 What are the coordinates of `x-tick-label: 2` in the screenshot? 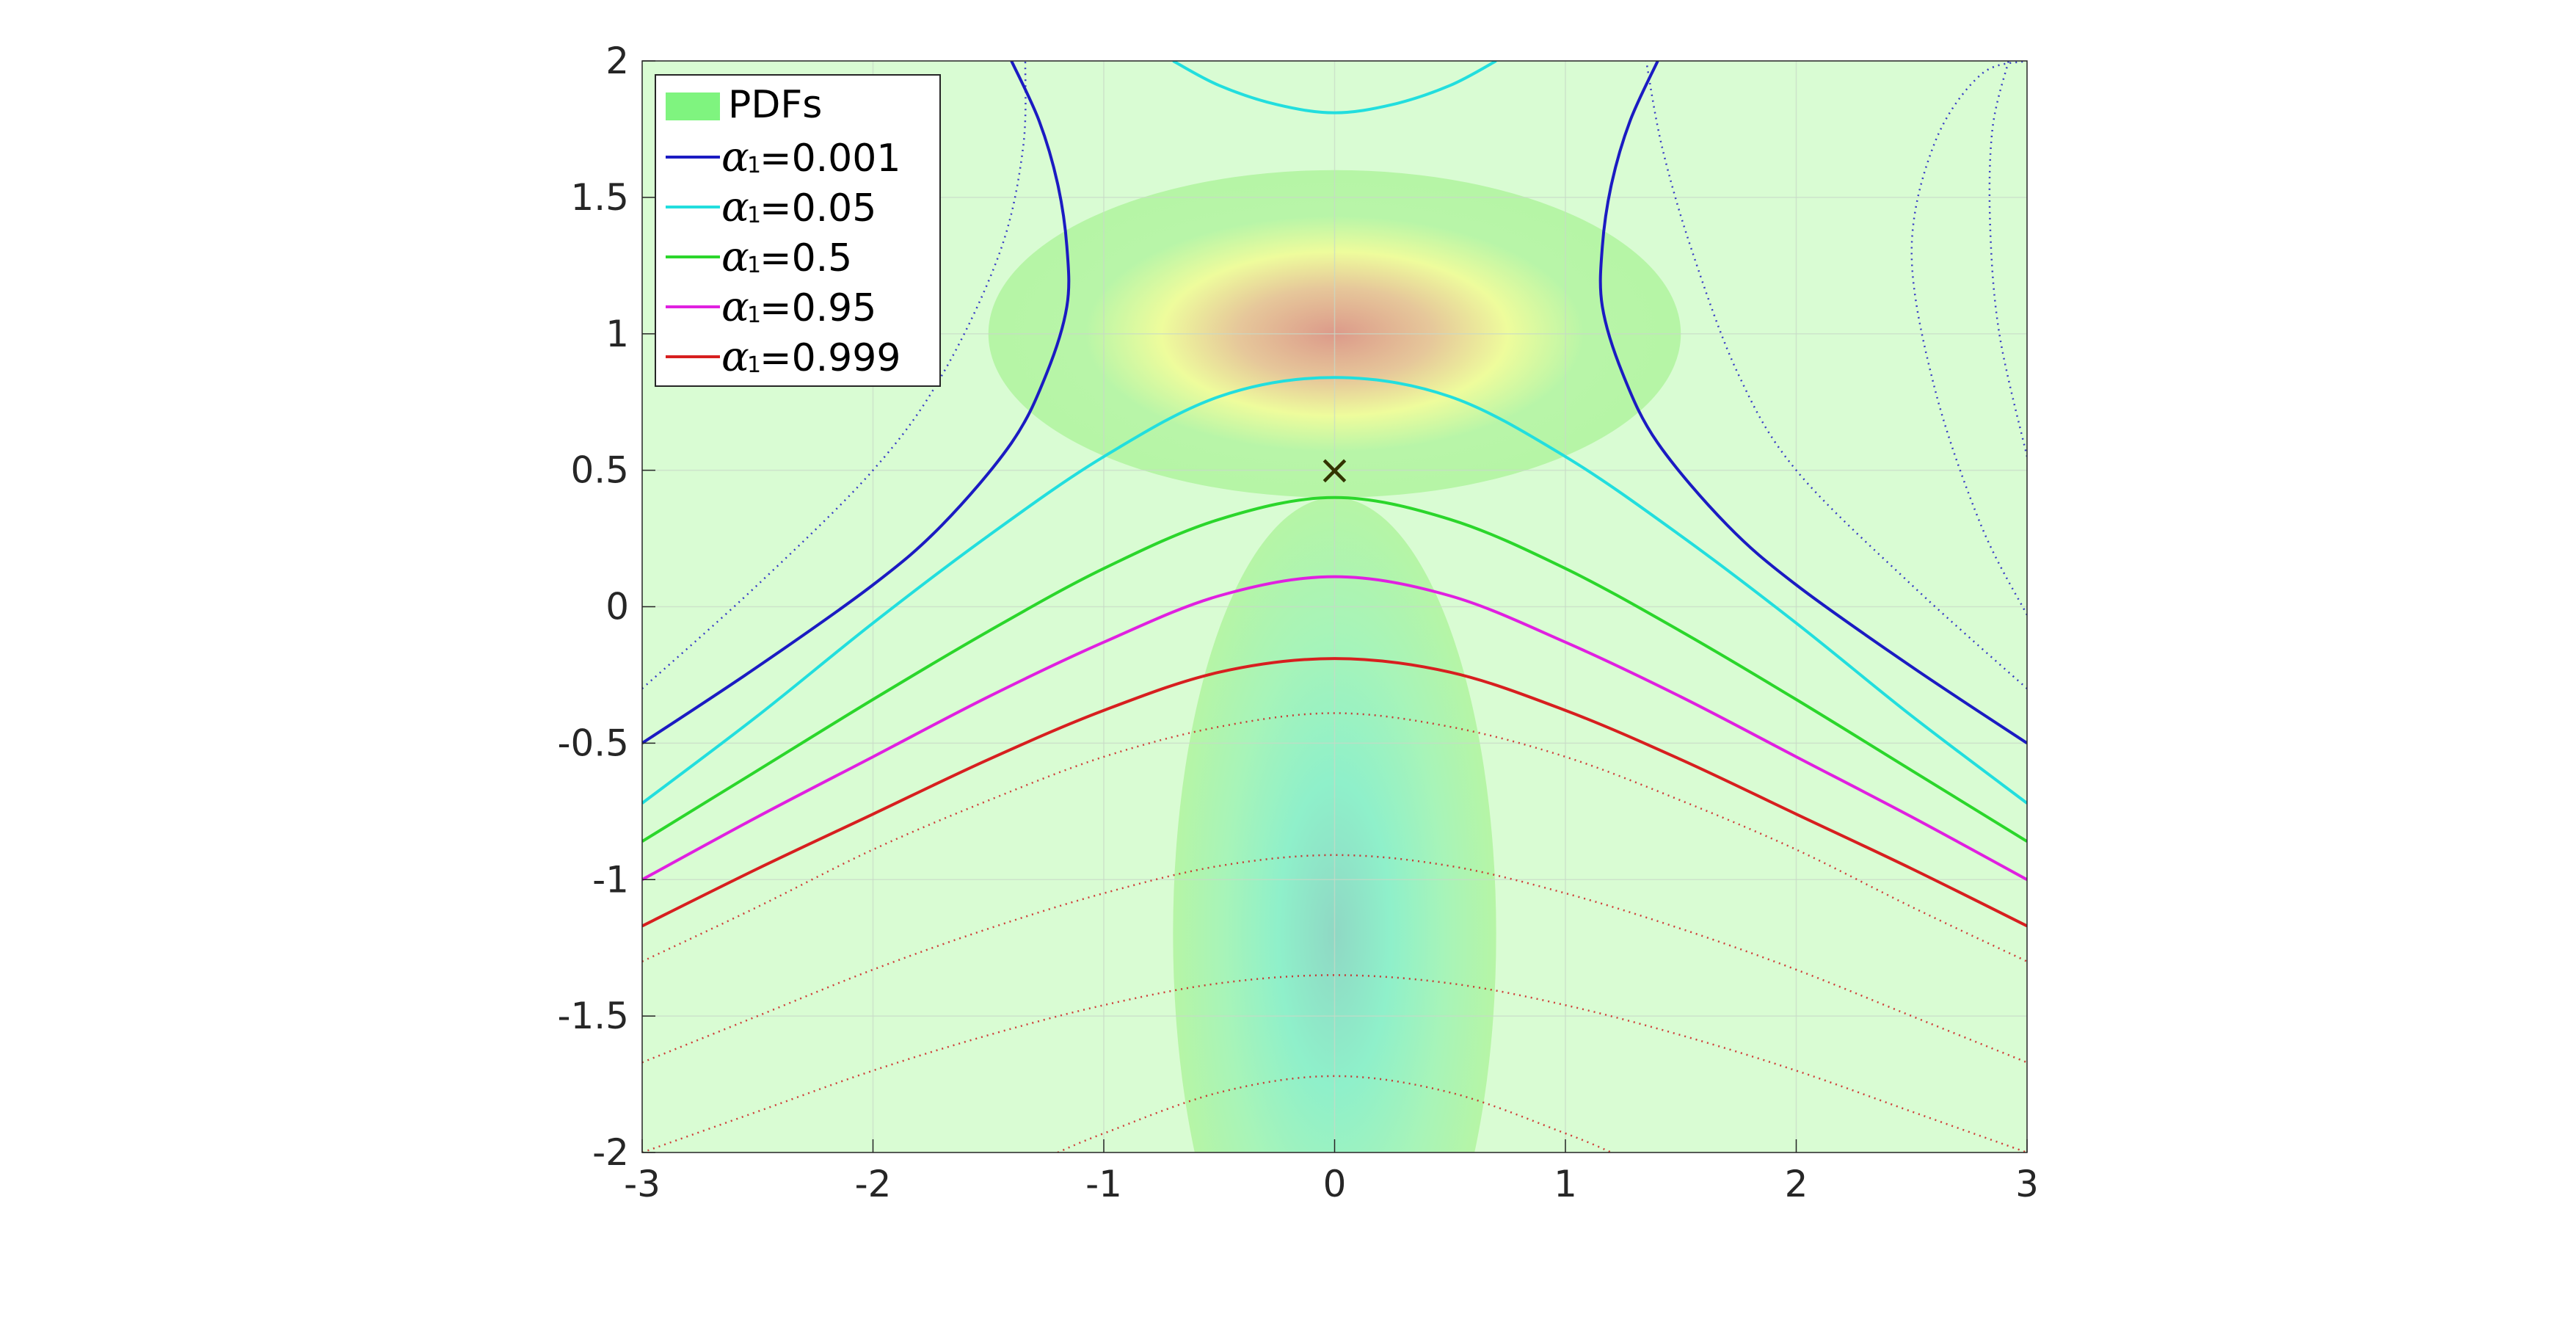 It's located at (1796, 1184).